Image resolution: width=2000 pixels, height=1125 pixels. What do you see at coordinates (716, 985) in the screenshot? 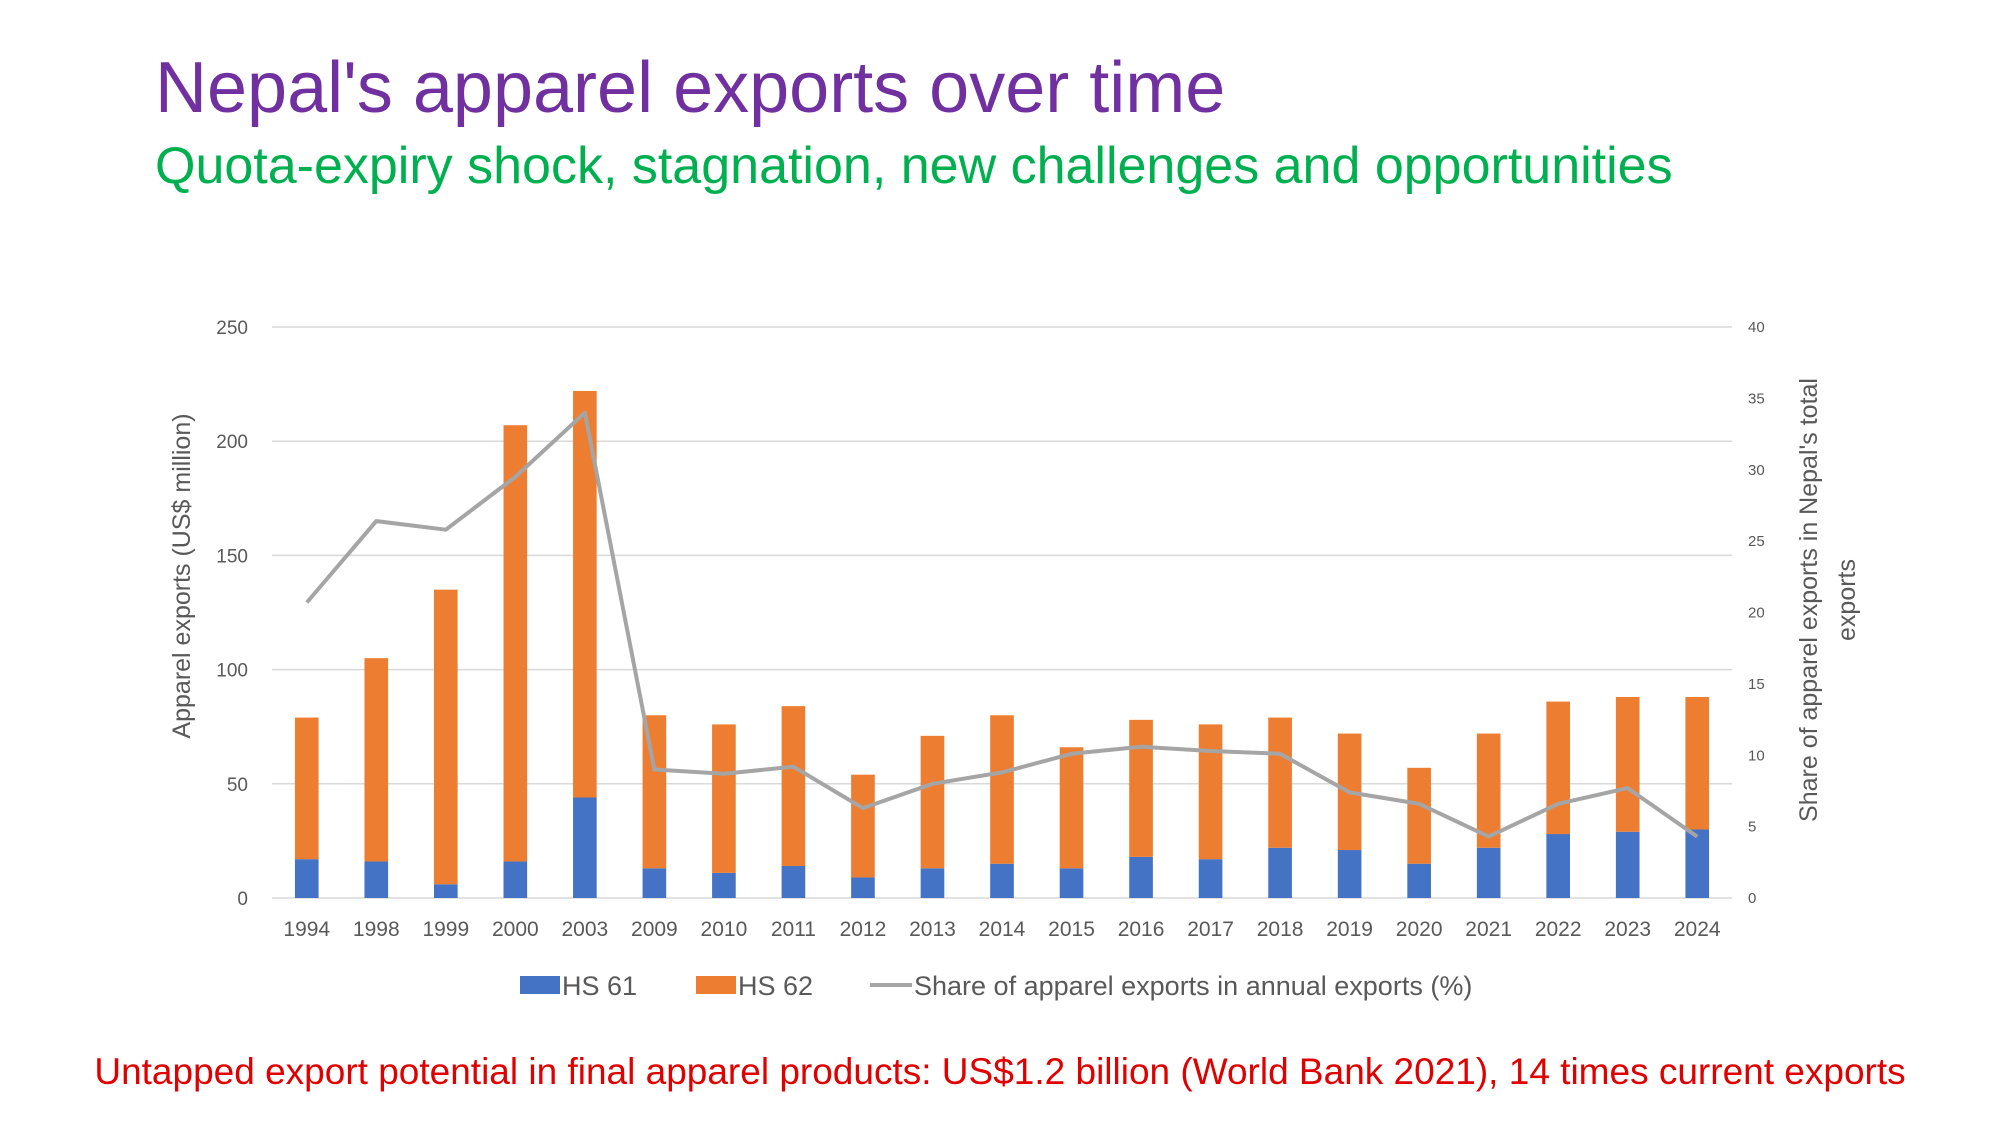
I see `legend-swatch-hs62` at bounding box center [716, 985].